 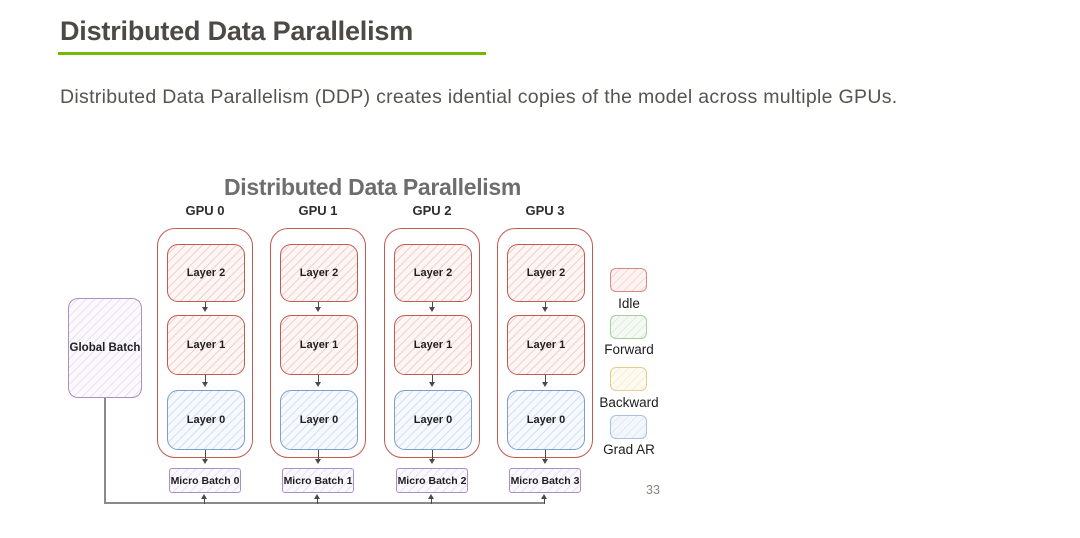 I want to click on legend-idle-label: Idle, so click(x=629, y=303).